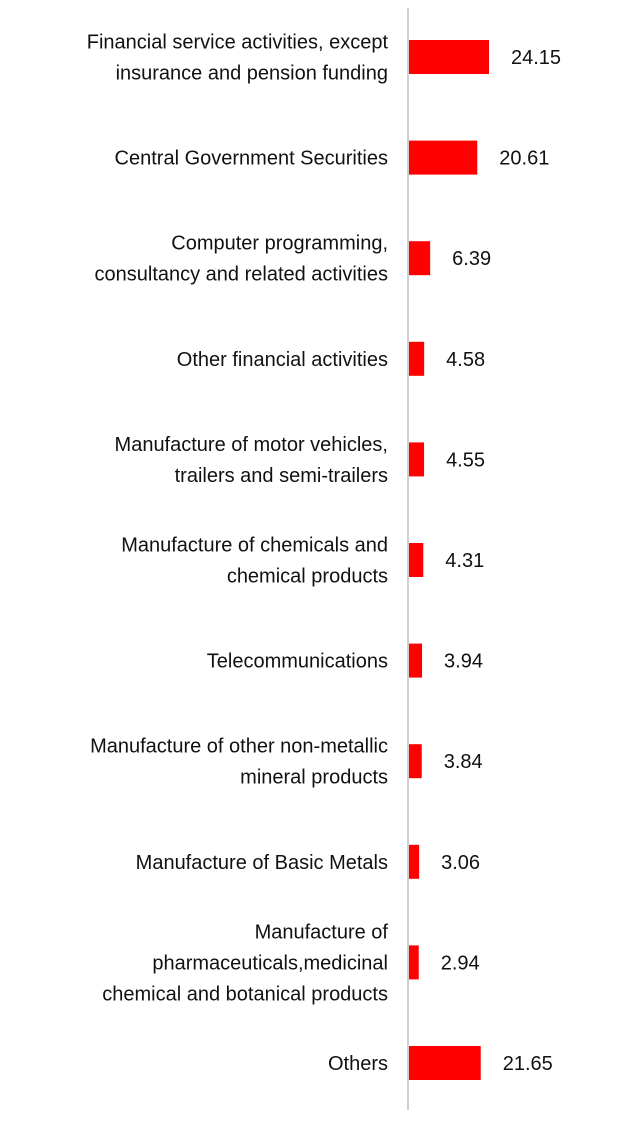  Describe the element at coordinates (238, 43) in the screenshot. I see `category-label-0-line-0: Financial service activities, except` at that location.